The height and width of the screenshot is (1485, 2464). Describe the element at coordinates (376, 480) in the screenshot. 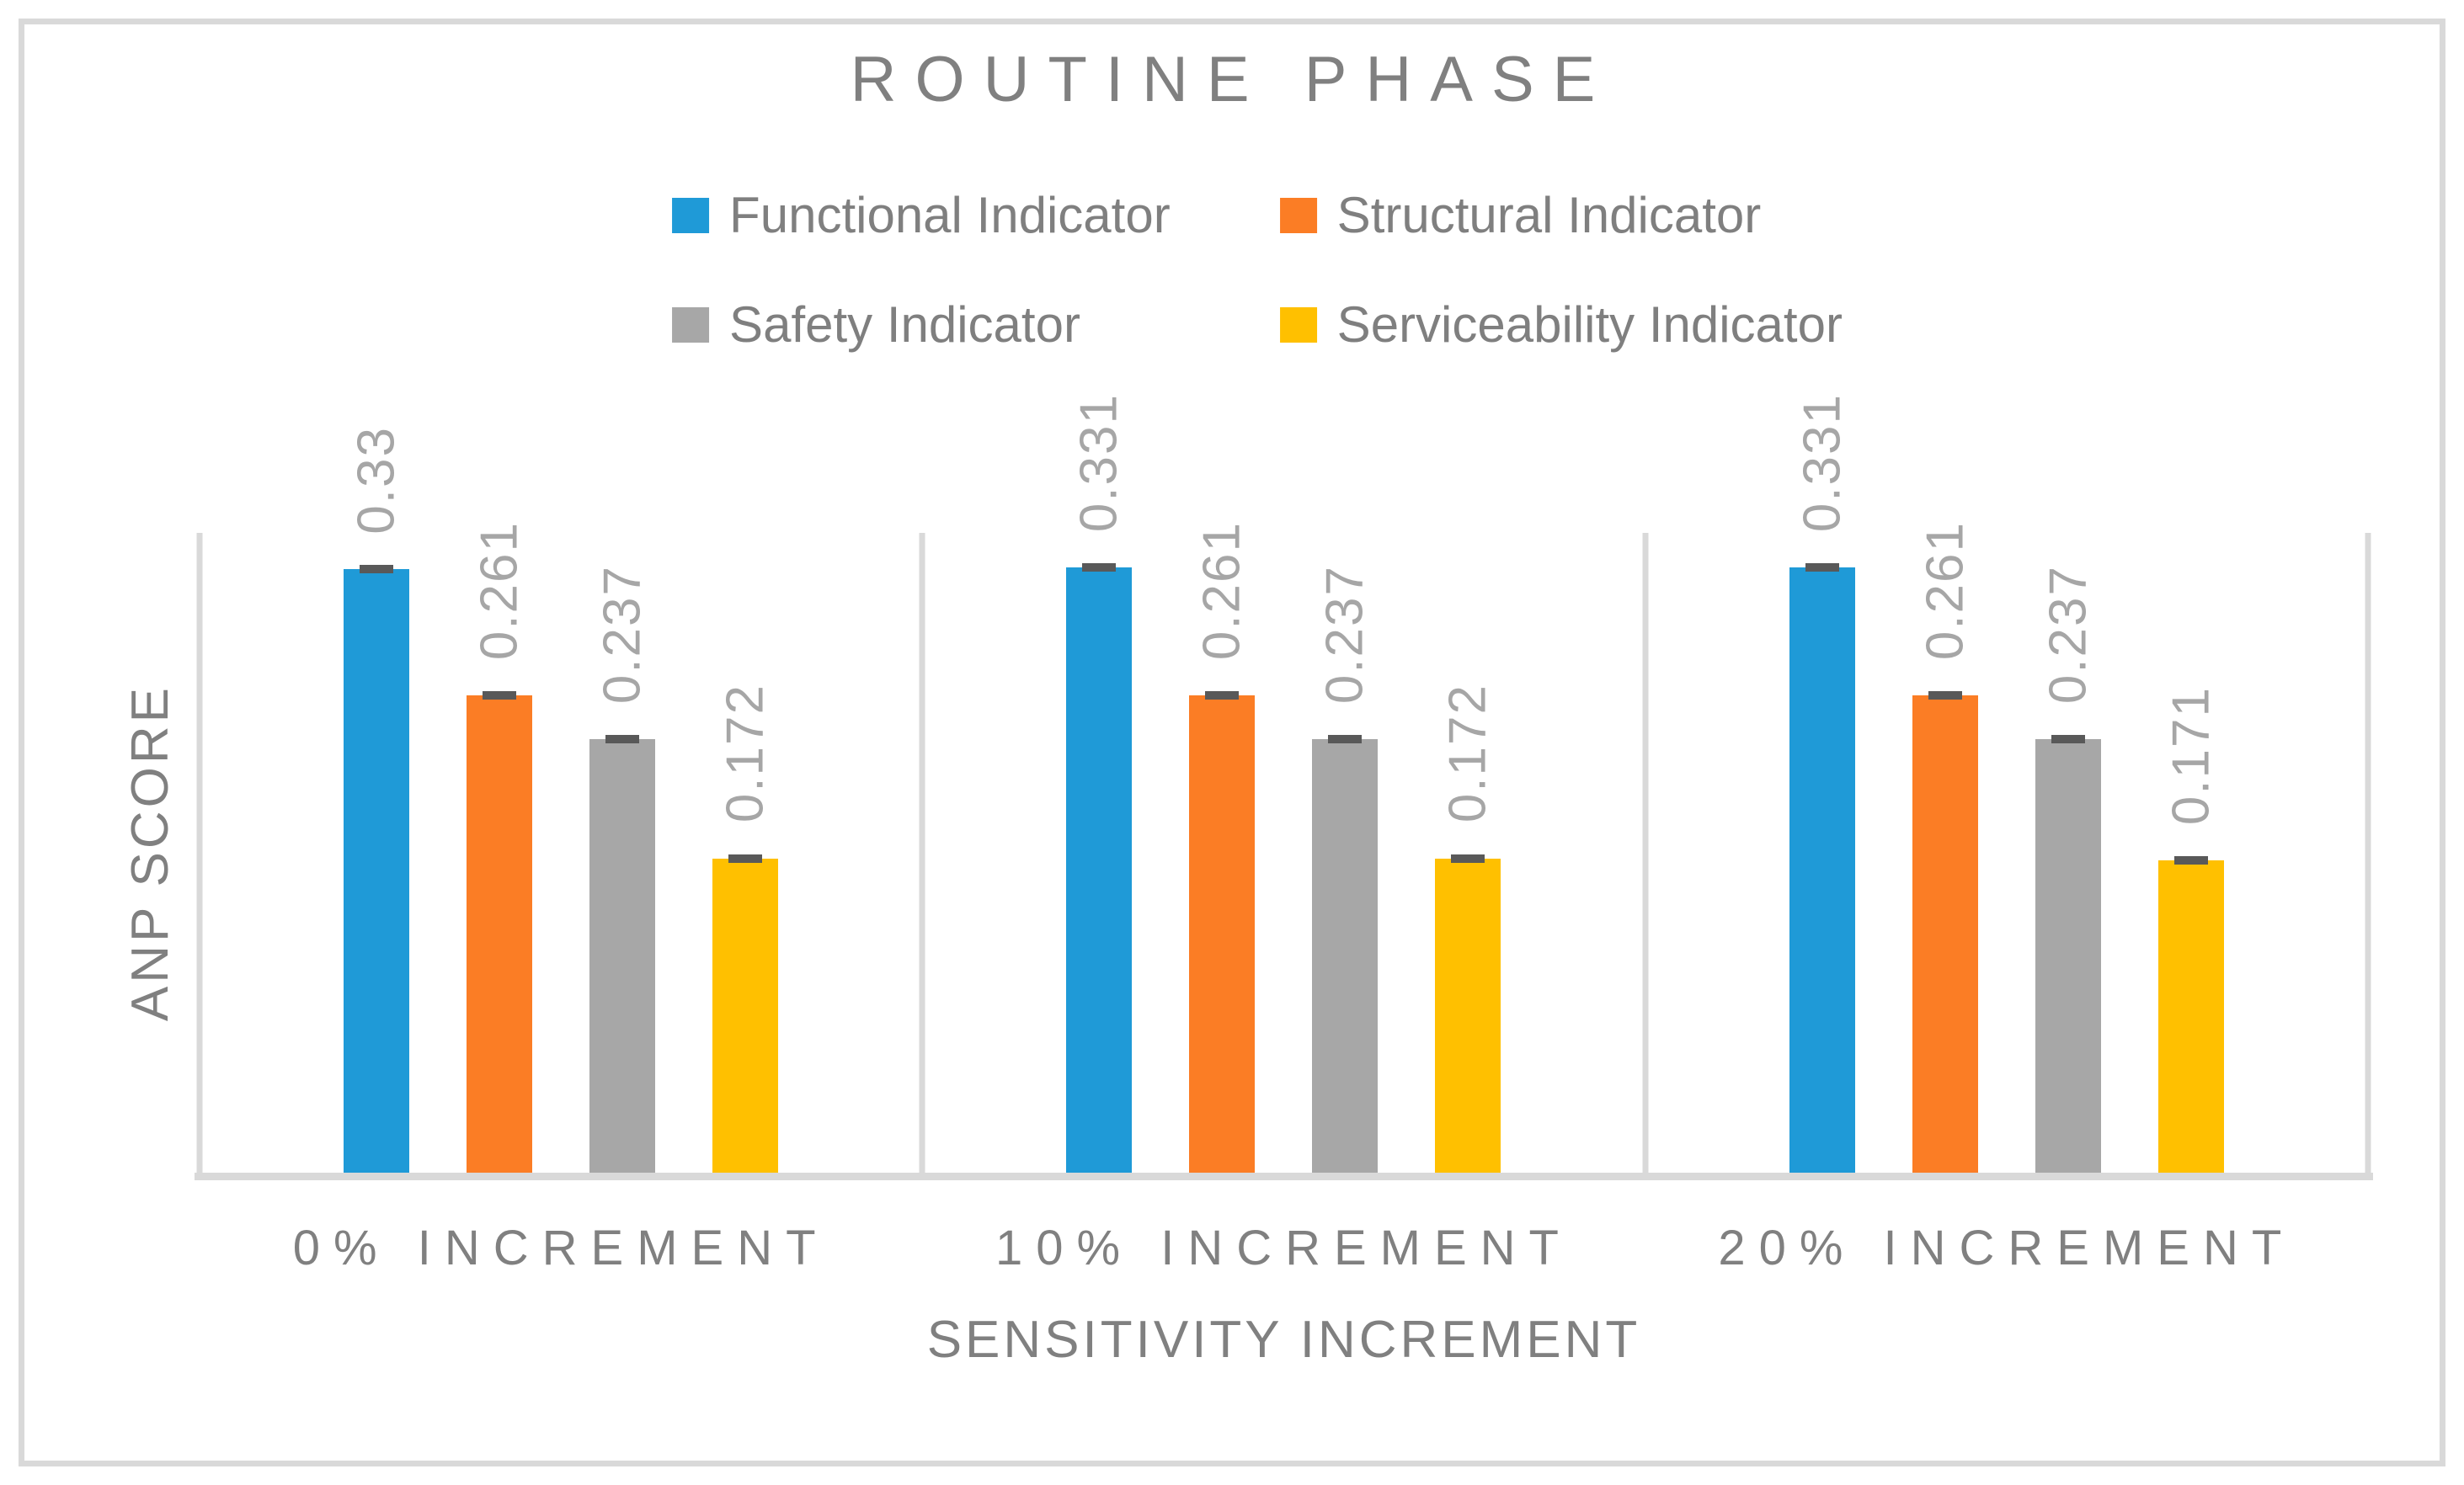

I see `bar-value-label: 0.33` at that location.